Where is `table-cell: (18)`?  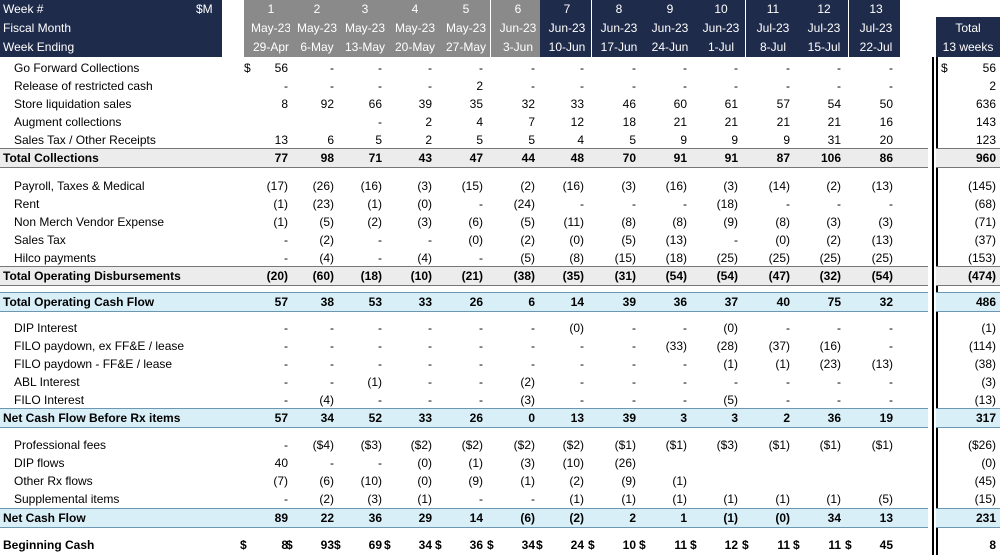 table-cell: (18) is located at coordinates (727, 204).